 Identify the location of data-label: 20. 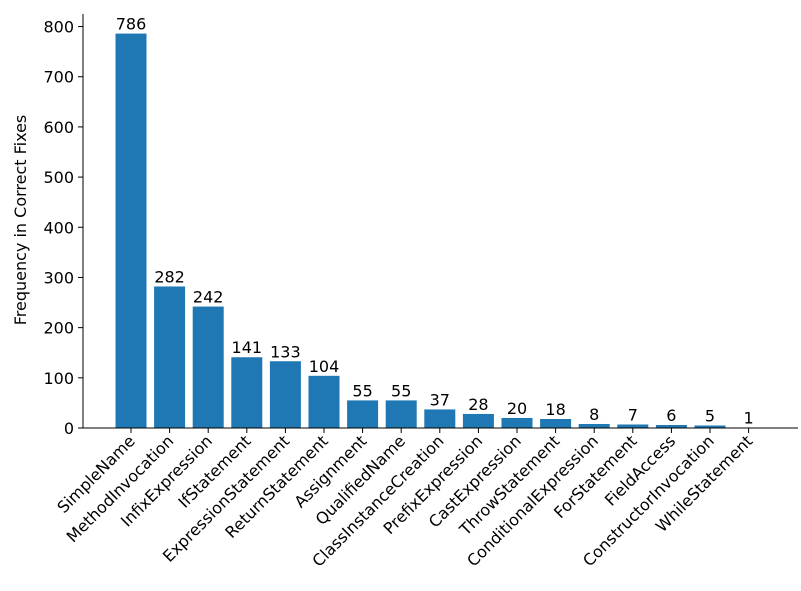
(517, 408).